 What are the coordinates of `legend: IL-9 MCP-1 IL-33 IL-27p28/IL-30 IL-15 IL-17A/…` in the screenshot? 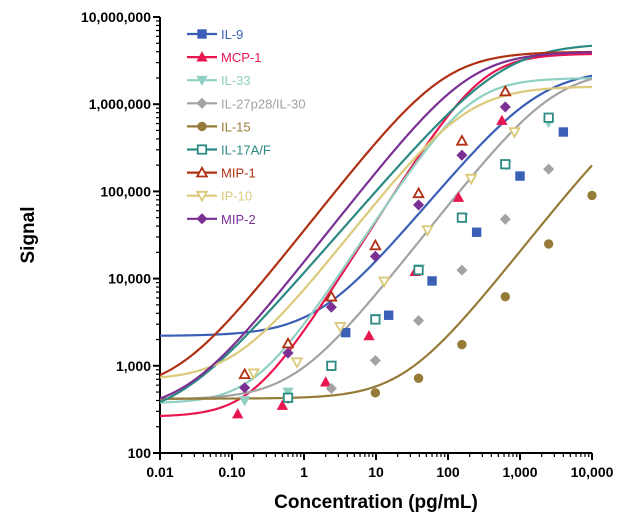 It's located at (246, 127).